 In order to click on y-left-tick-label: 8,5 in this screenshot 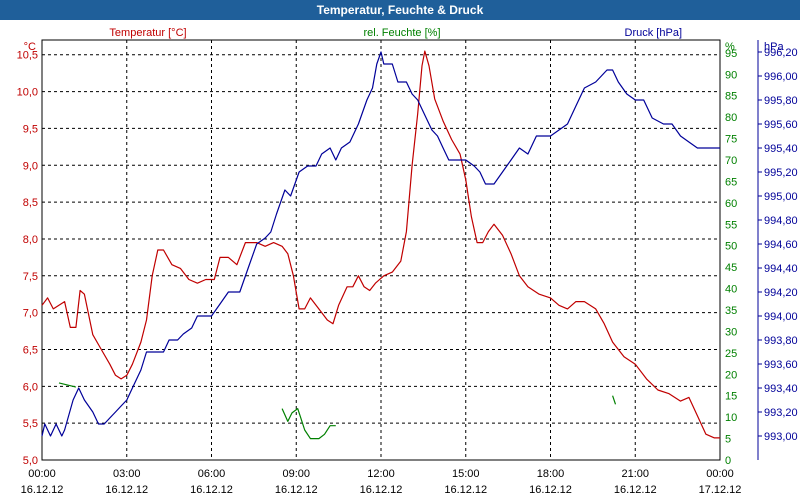, I will do `click(30, 203)`.